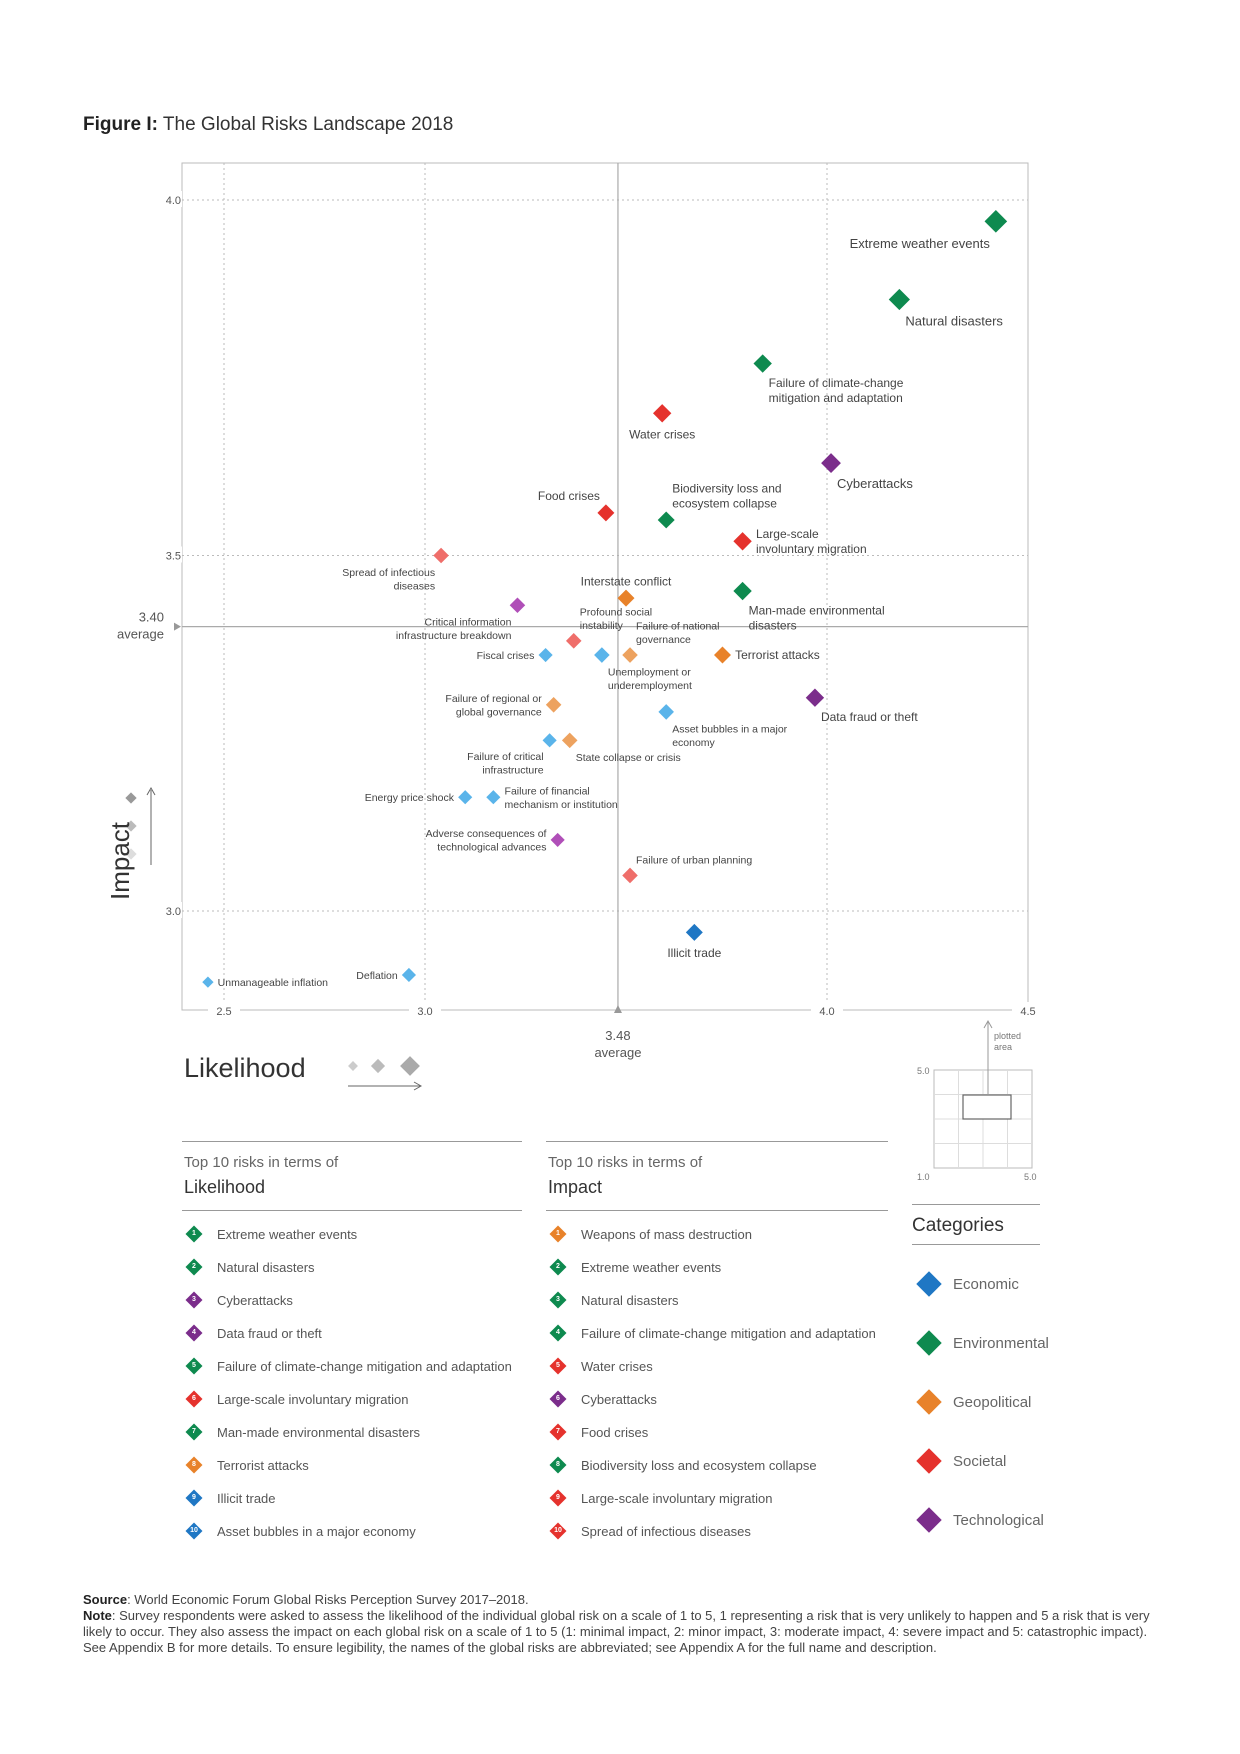 This screenshot has height=1754, width=1240. Describe the element at coordinates (491, 848) in the screenshot. I see `point-label: technological advances` at that location.